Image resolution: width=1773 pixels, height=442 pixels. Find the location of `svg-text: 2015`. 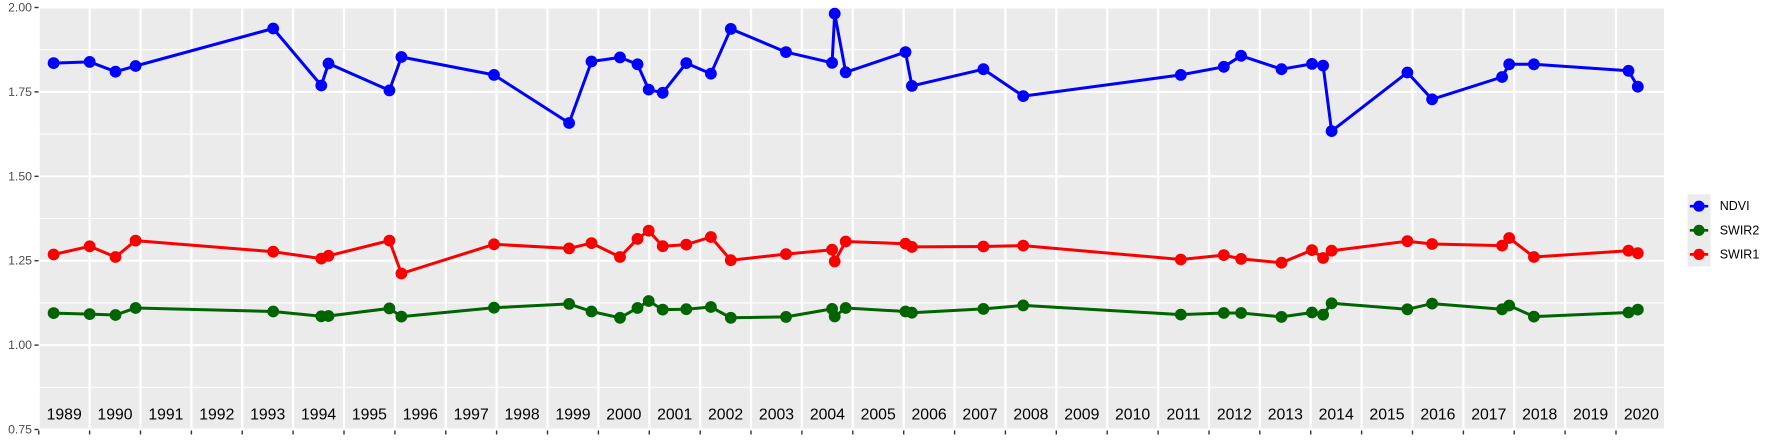

svg-text: 2015 is located at coordinates (1386, 415).